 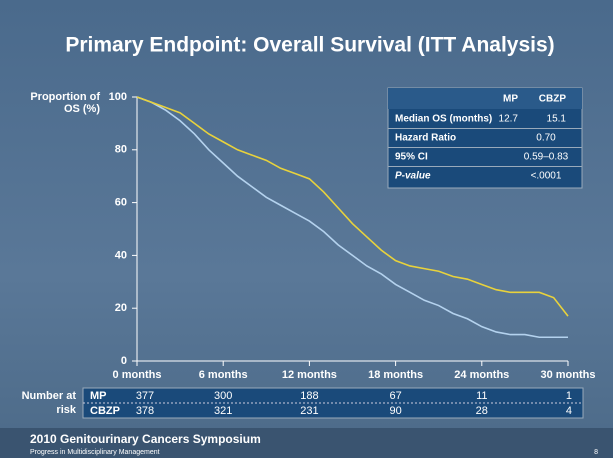 I want to click on y-tick-label: 80, so click(x=121, y=150).